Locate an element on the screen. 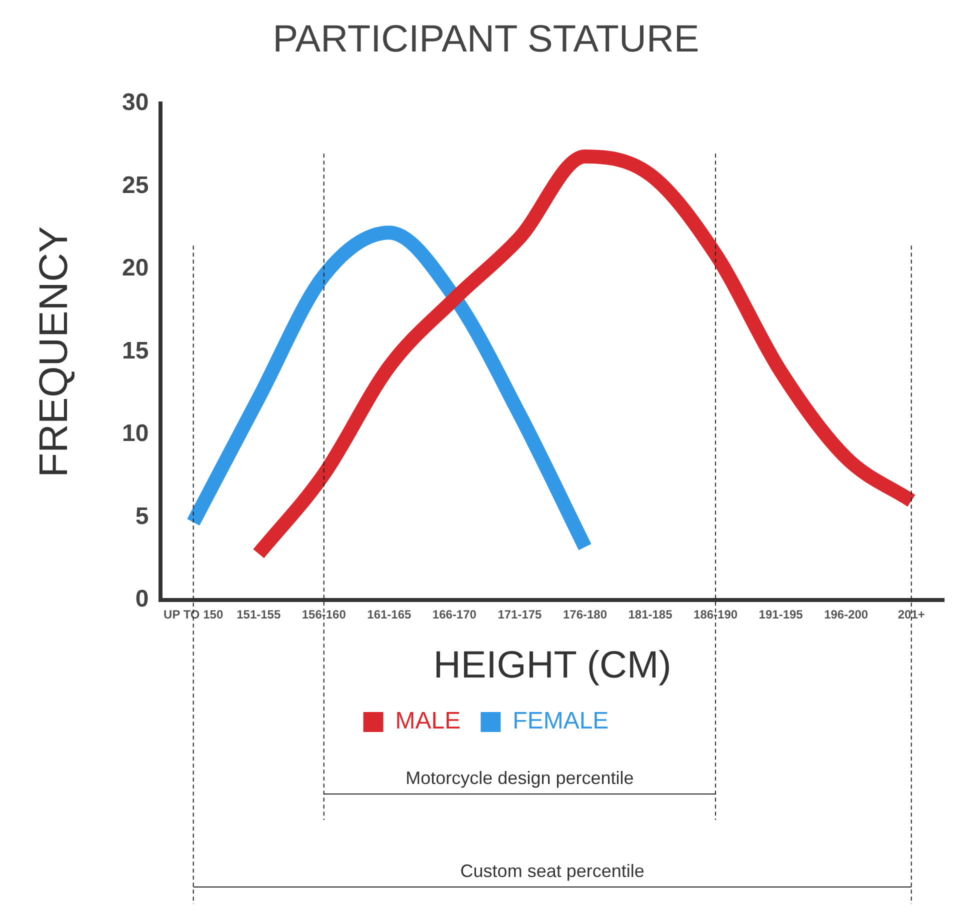 The width and height of the screenshot is (960, 914). y-tick-label: 10 is located at coordinates (135, 434).